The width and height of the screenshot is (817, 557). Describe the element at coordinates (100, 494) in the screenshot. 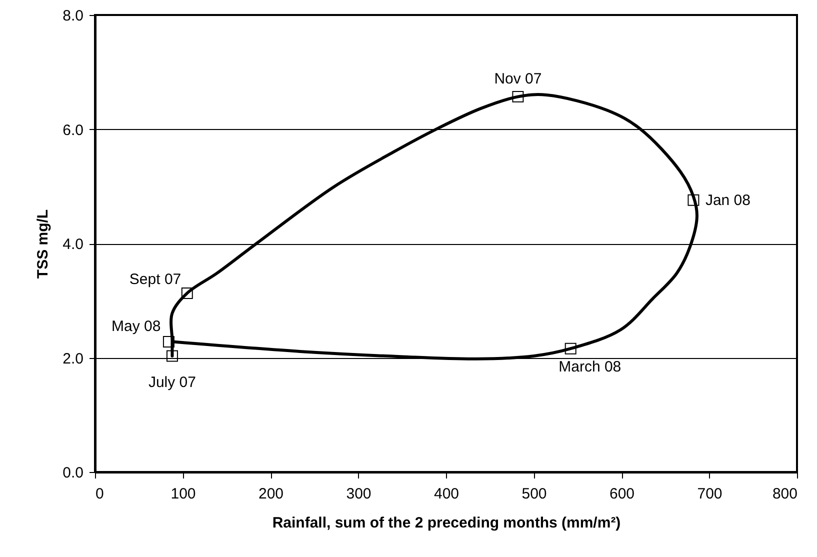

I see `x-tick-label: 0` at that location.